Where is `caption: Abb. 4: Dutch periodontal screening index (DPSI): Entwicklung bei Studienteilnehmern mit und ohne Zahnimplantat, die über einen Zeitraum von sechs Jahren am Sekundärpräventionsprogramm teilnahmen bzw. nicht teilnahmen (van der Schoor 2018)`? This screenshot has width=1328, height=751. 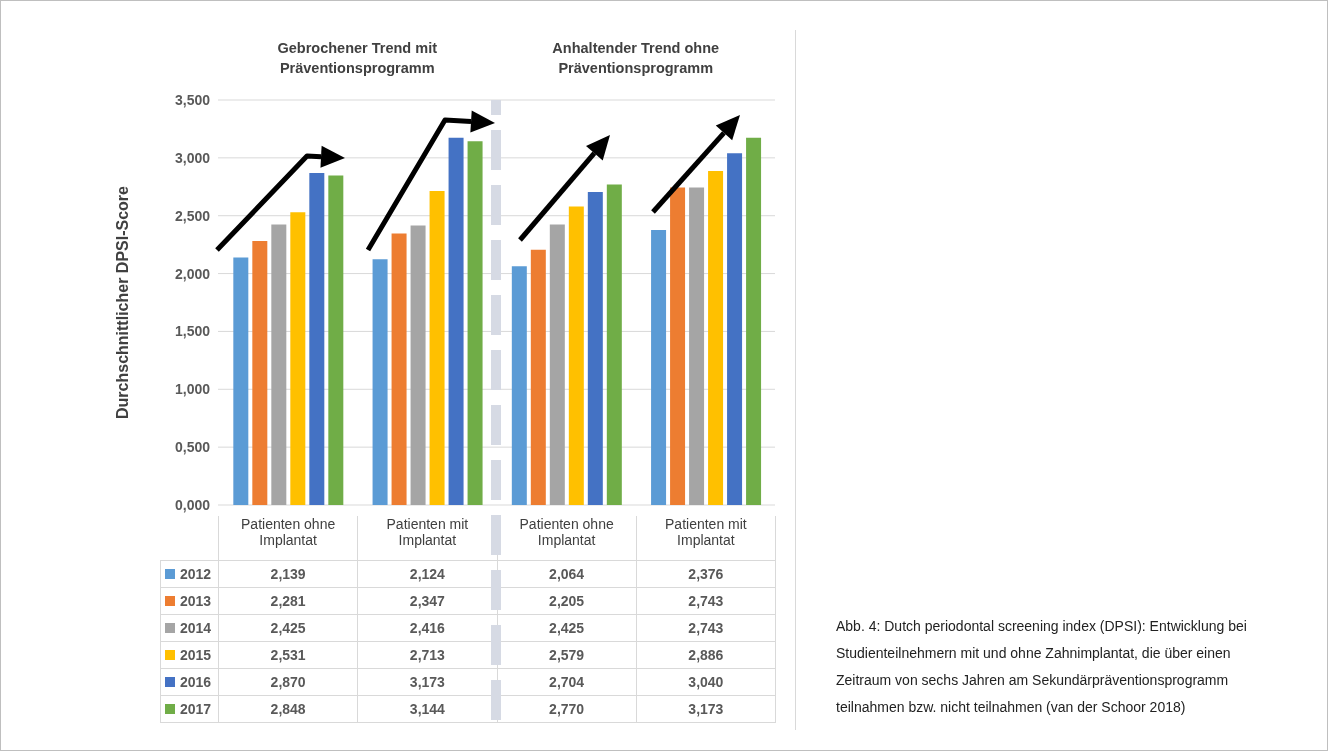
caption: Abb. 4: Dutch periodontal screening index (DPSI): Entwicklung bei Studienteilnehmern mit und ohne Zahnimplantat, die über einen Zeitraum von sechs Jahren am Sekundärpräventionsprogramm teilnahmen bzw. nicht teilnahmen (van der Schoor 2018) is located at coordinates (1042, 667).